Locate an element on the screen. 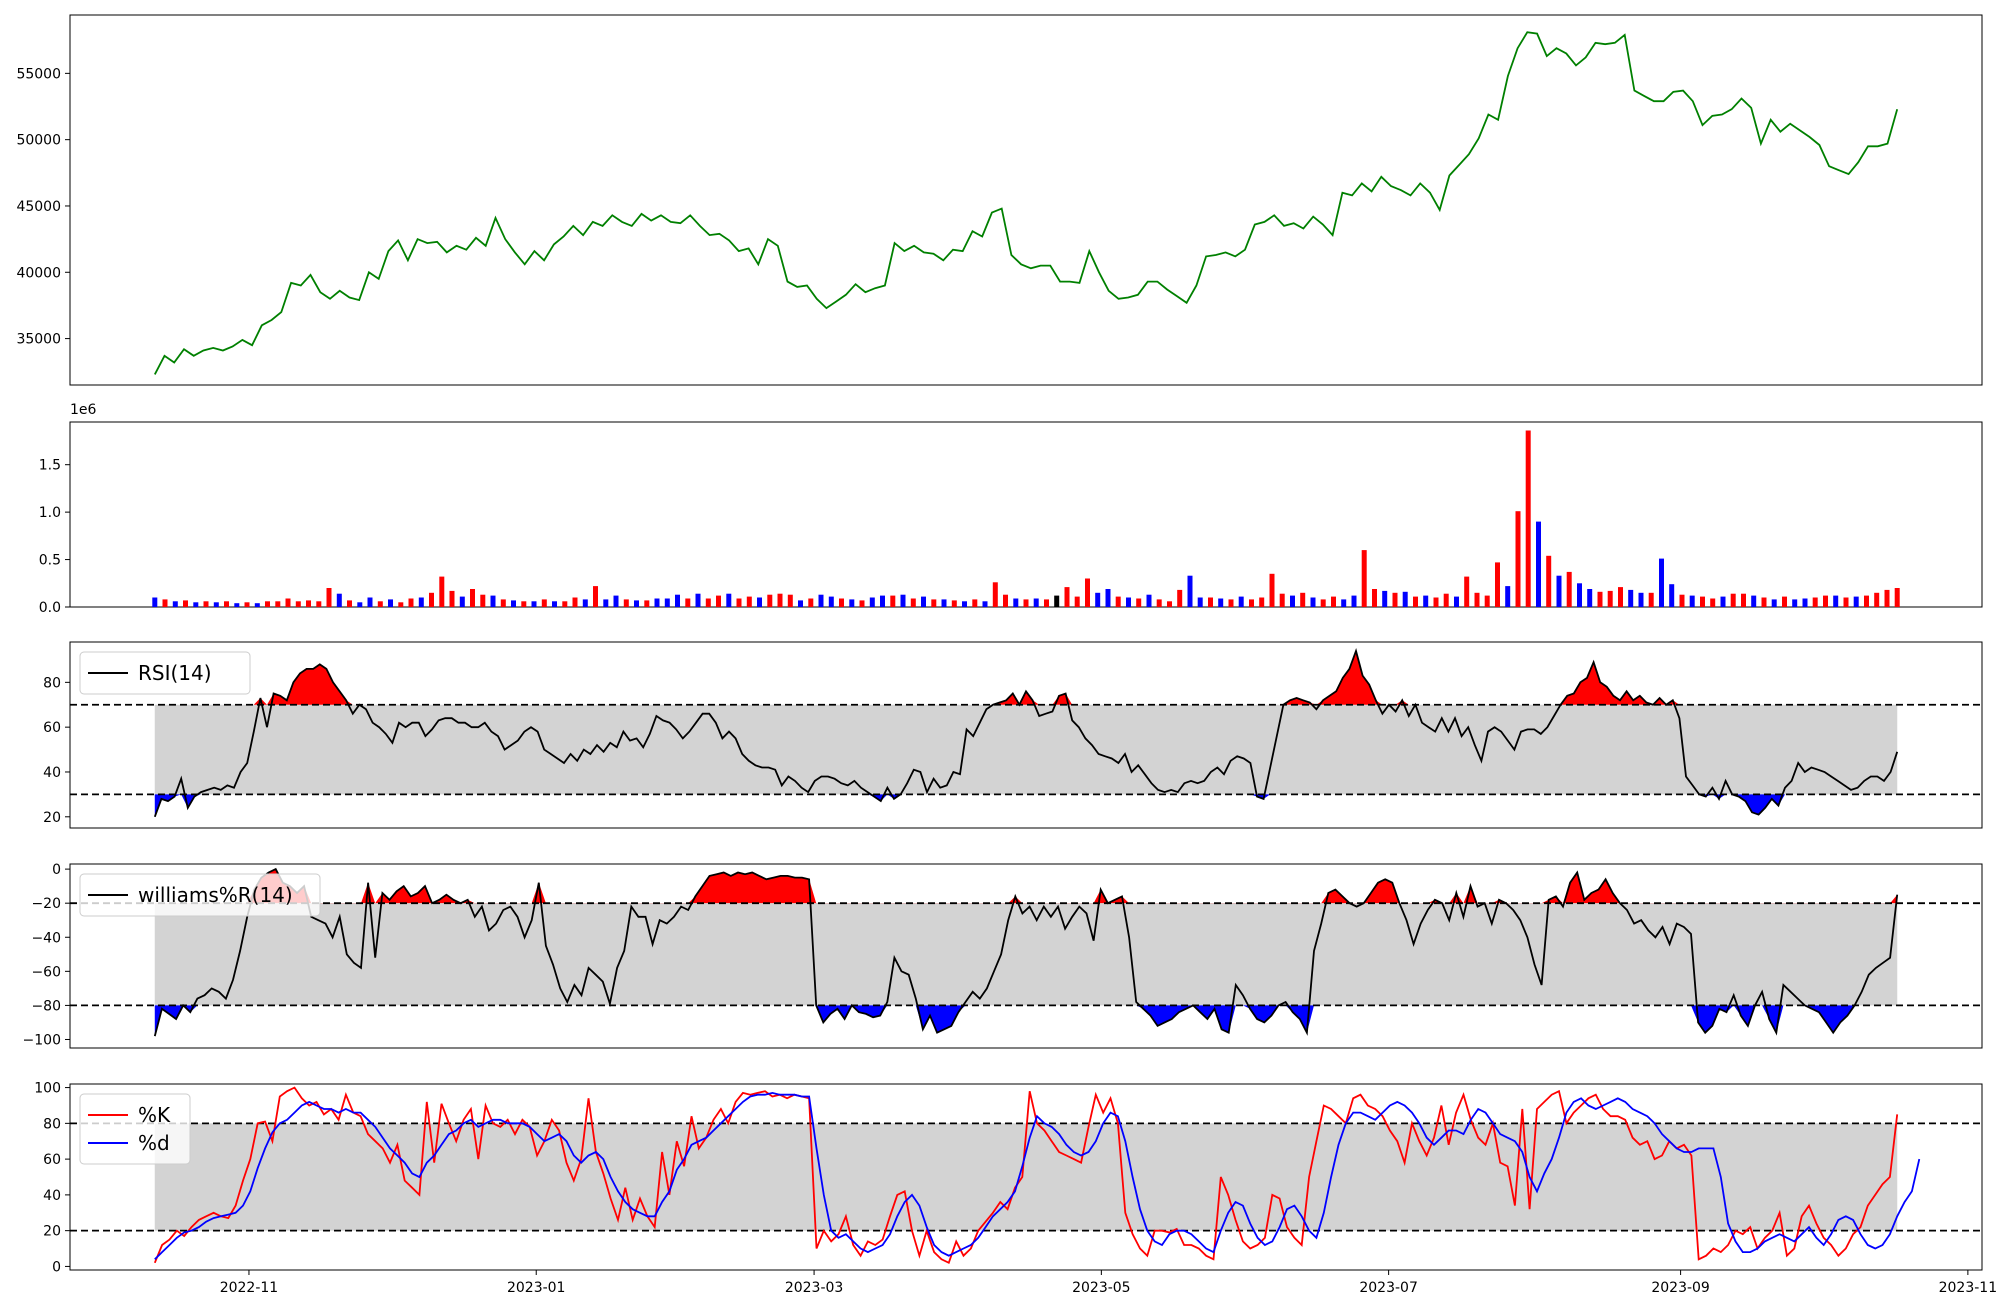 The width and height of the screenshot is (2000, 1300). y-tick-label: −60 is located at coordinates (46, 972).